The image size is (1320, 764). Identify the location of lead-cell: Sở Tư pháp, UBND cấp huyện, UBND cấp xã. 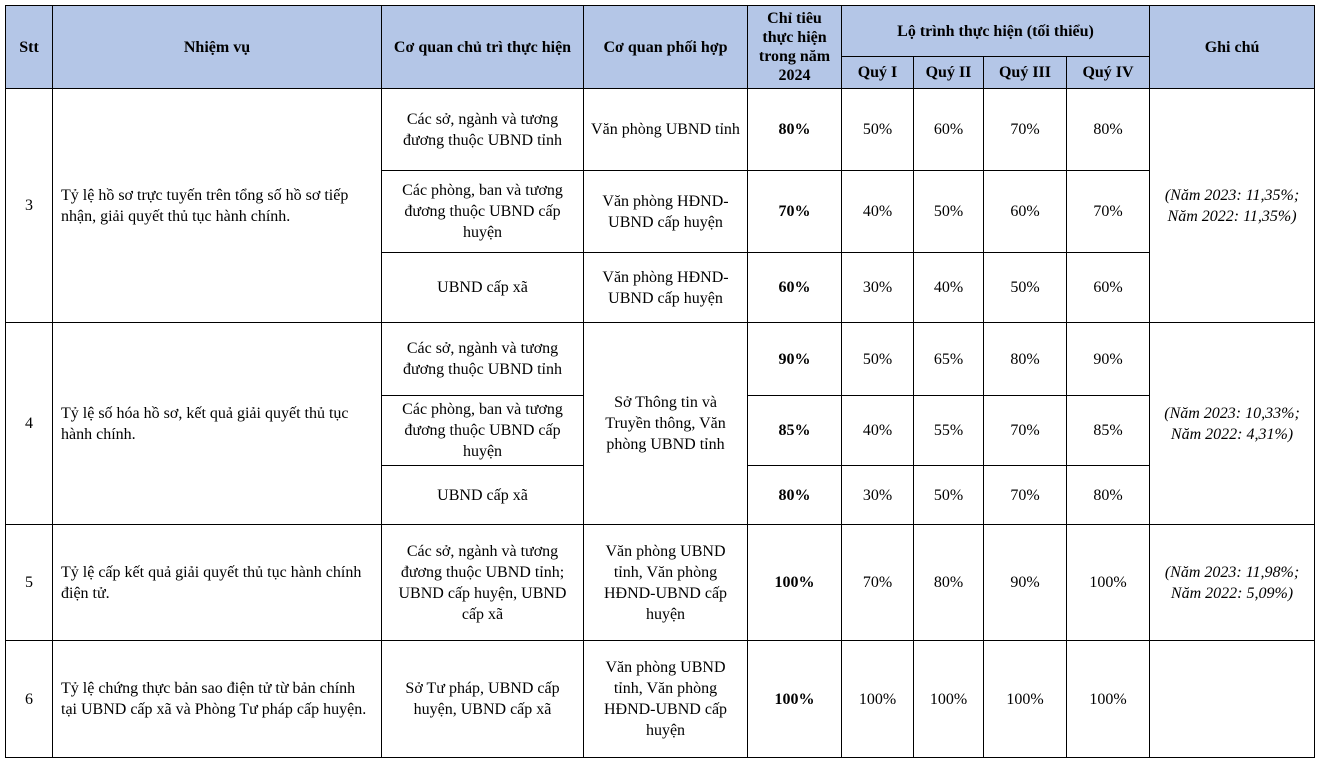
(482, 699).